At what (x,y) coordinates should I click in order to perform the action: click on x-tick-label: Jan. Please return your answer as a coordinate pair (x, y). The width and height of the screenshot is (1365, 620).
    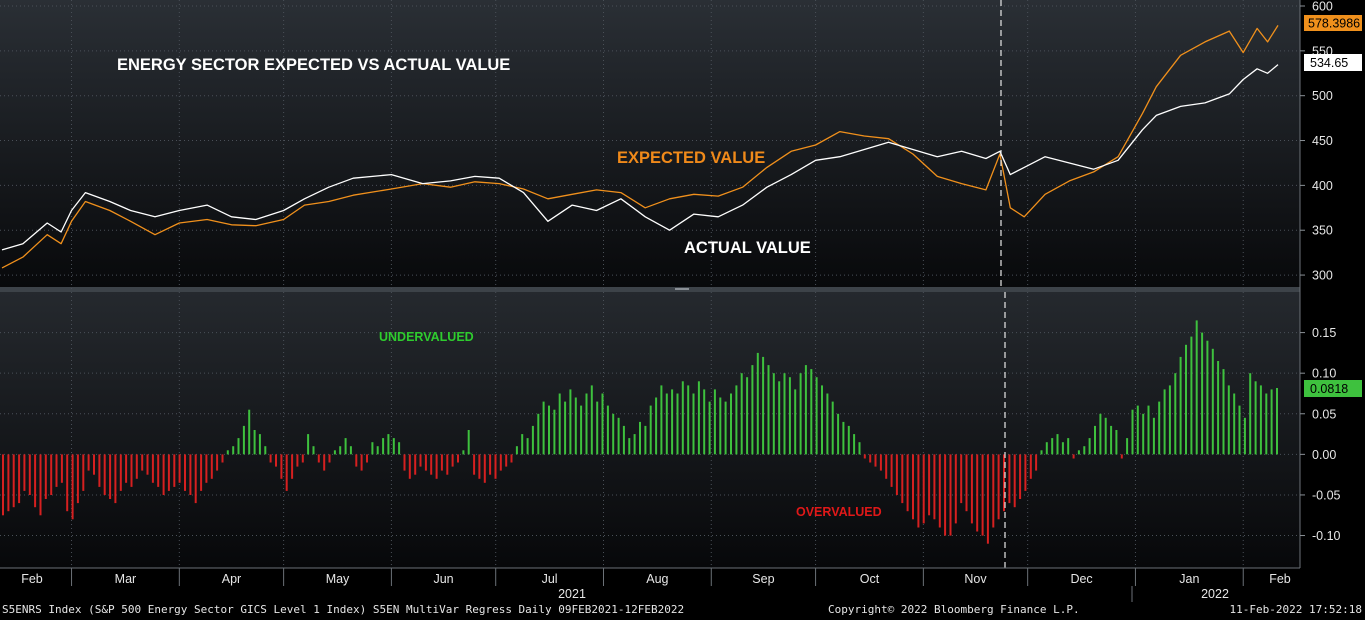
    Looking at the image, I should click on (1189, 579).